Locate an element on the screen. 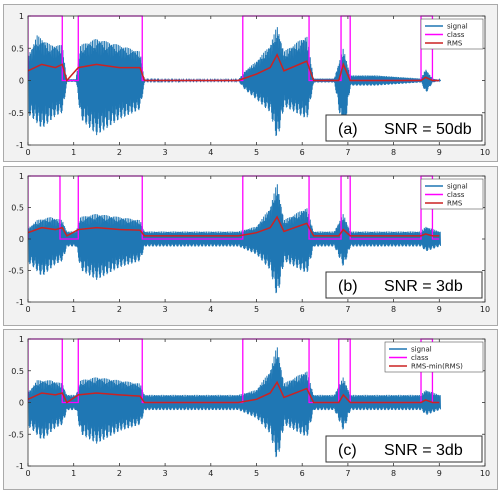 This screenshot has width=502, height=494. legend-entry-label: RMS-min(RMS) is located at coordinates (437, 367).